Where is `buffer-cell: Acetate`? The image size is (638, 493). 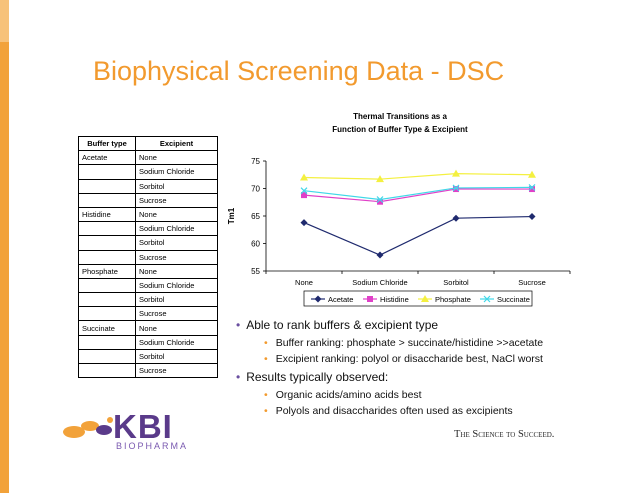 buffer-cell: Acetate is located at coordinates (107, 158).